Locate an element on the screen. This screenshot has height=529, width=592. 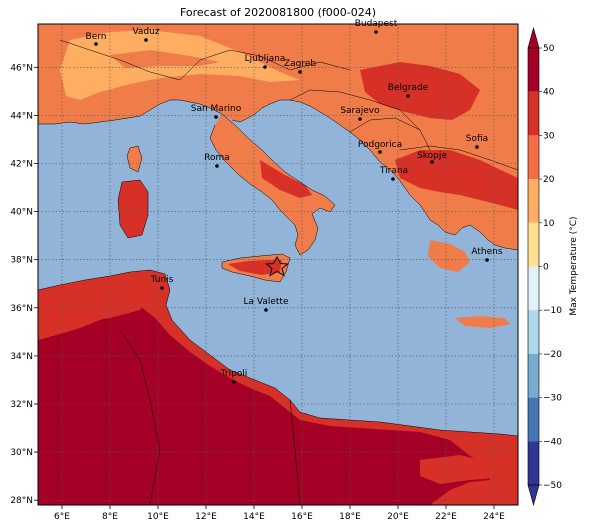
city-label: Podgorica is located at coordinates (380, 145).